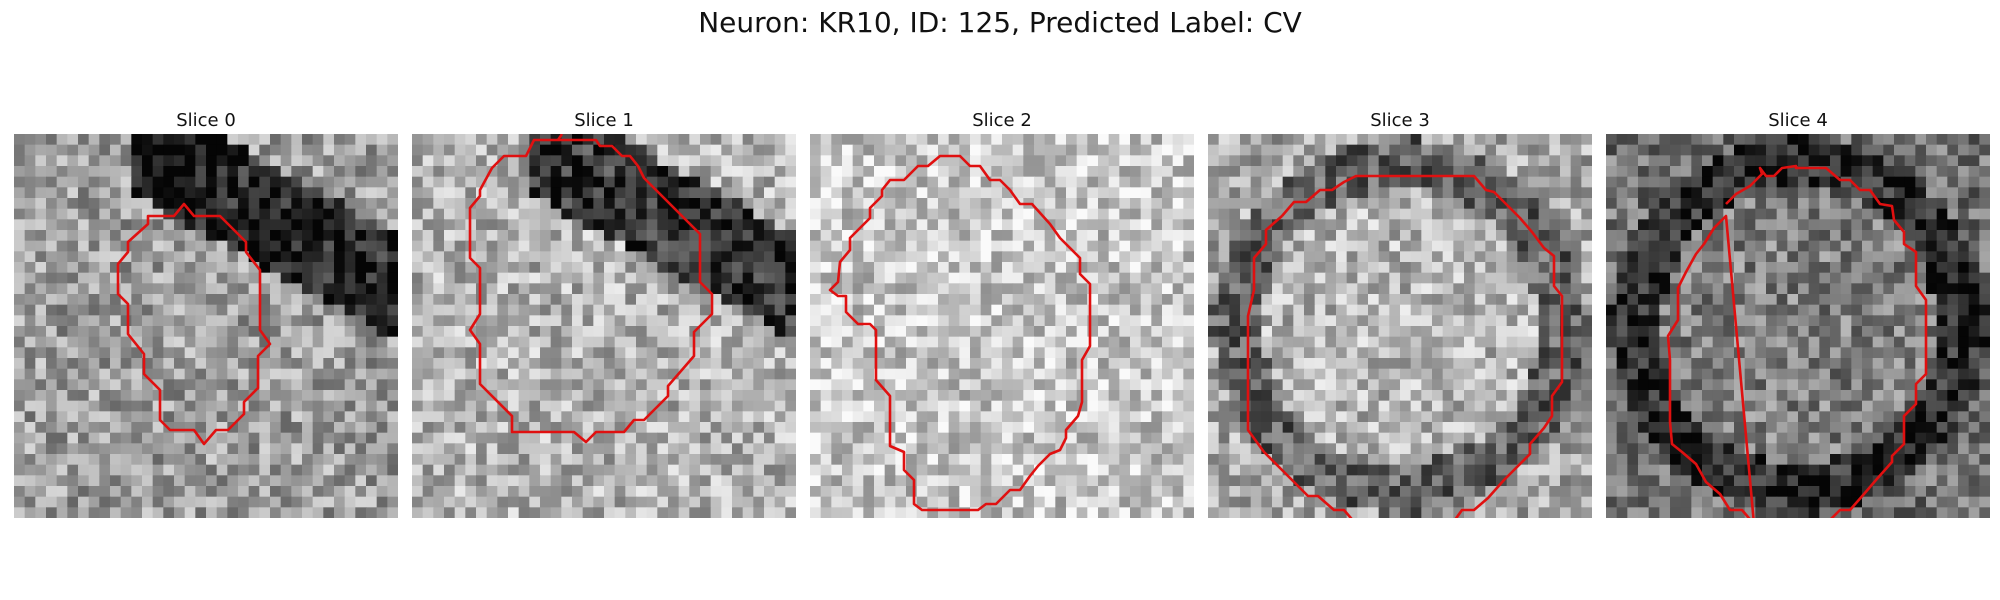  I want to click on slice-panel-3: Slice 3, so click(1400, 315).